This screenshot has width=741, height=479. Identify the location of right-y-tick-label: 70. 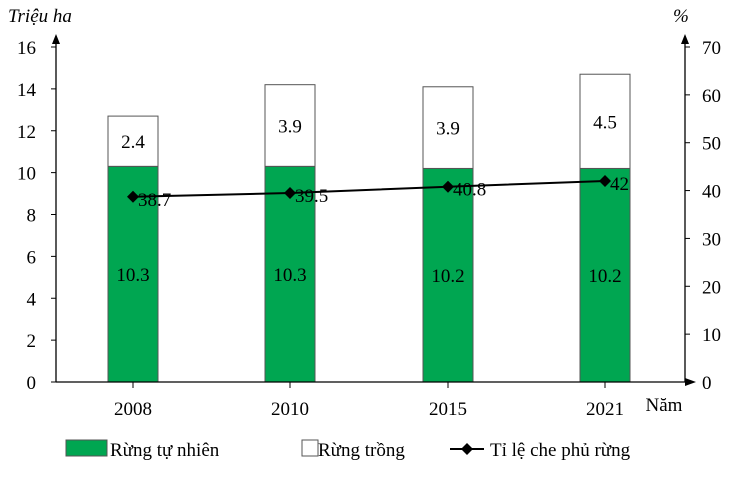
(711, 48).